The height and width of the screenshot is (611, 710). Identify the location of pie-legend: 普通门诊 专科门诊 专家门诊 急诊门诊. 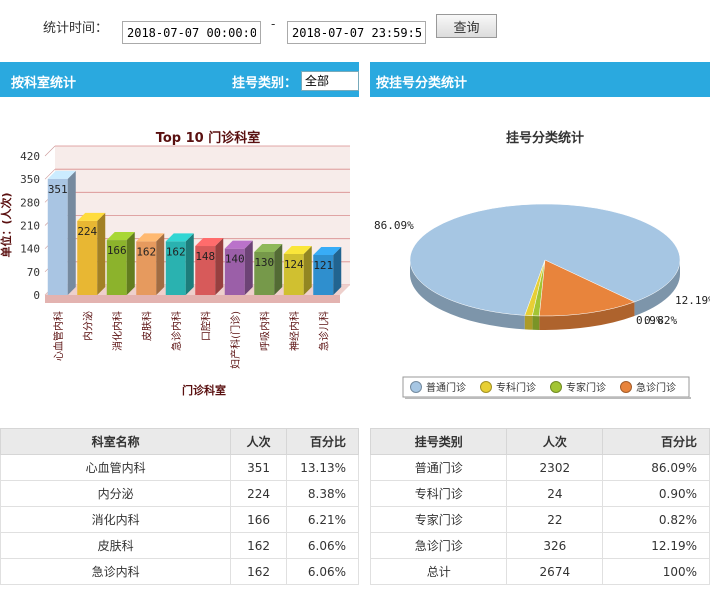
(546, 387).